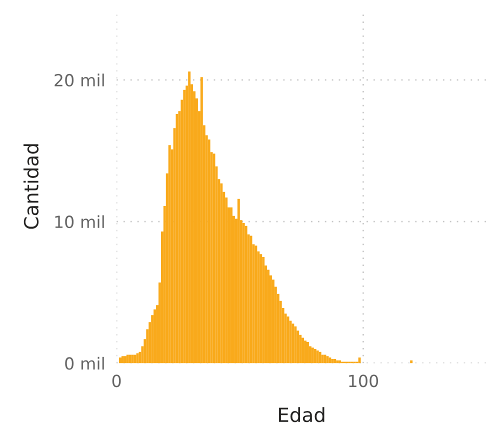  Describe the element at coordinates (116, 381) in the screenshot. I see `x-tick-label: 0` at that location.